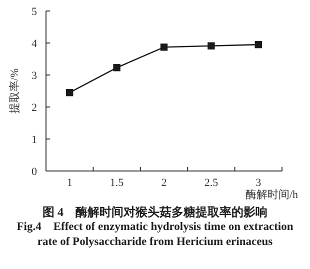 This screenshot has height=269, width=310. Describe the element at coordinates (35, 76) in the screenshot. I see `y-tick-label: 3` at that location.